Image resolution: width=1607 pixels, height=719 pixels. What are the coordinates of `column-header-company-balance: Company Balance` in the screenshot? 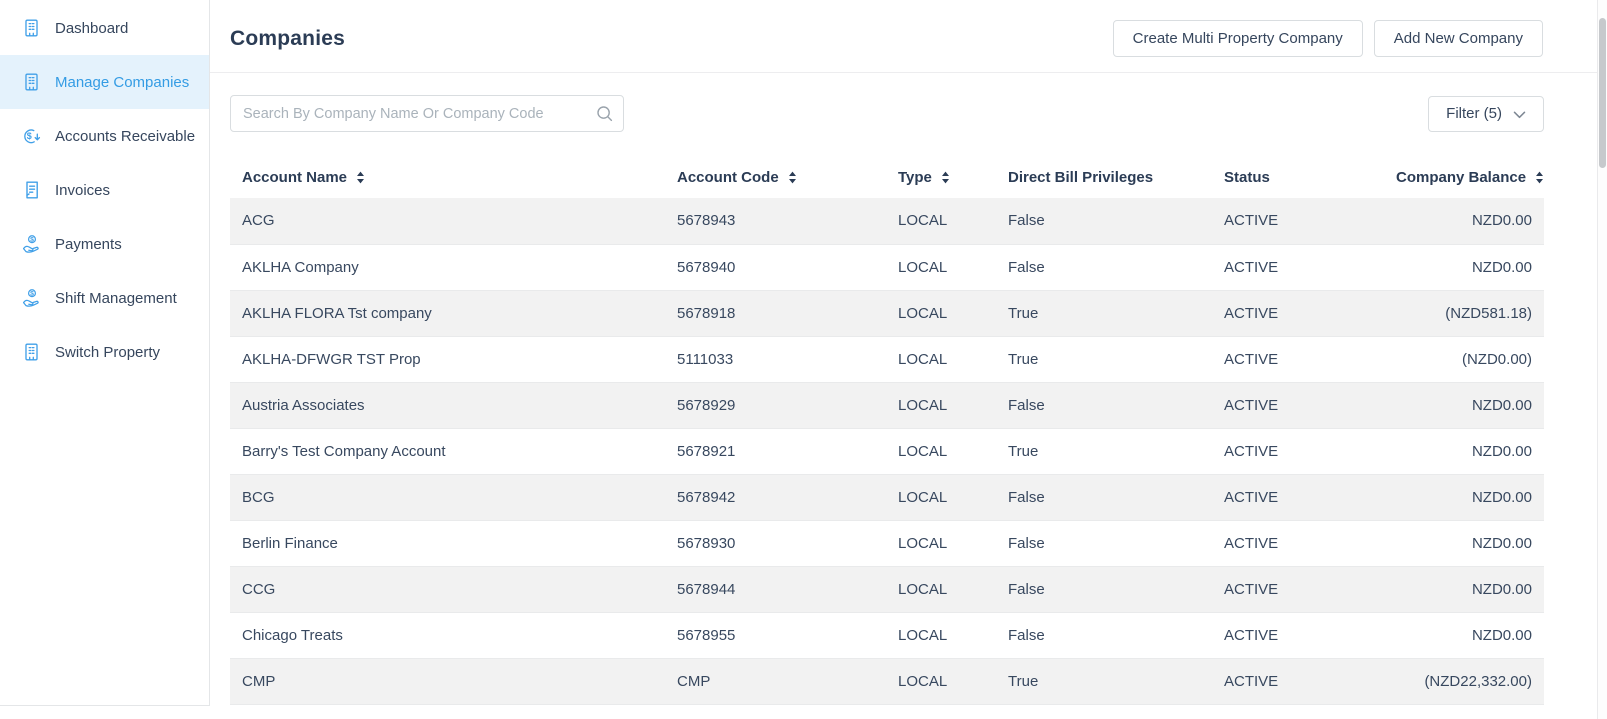 It's located at (1464, 178).